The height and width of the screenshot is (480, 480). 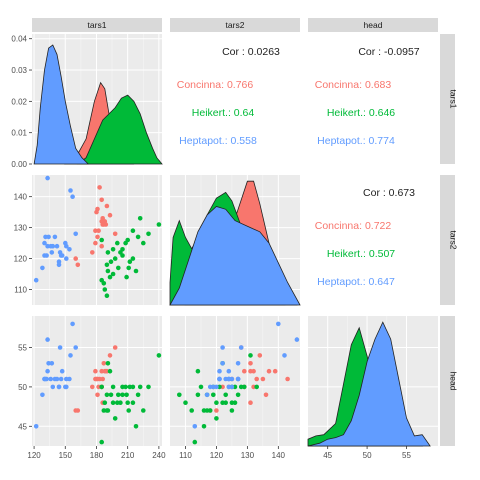 I want to click on y-tick-label: 55, so click(x=22, y=348).